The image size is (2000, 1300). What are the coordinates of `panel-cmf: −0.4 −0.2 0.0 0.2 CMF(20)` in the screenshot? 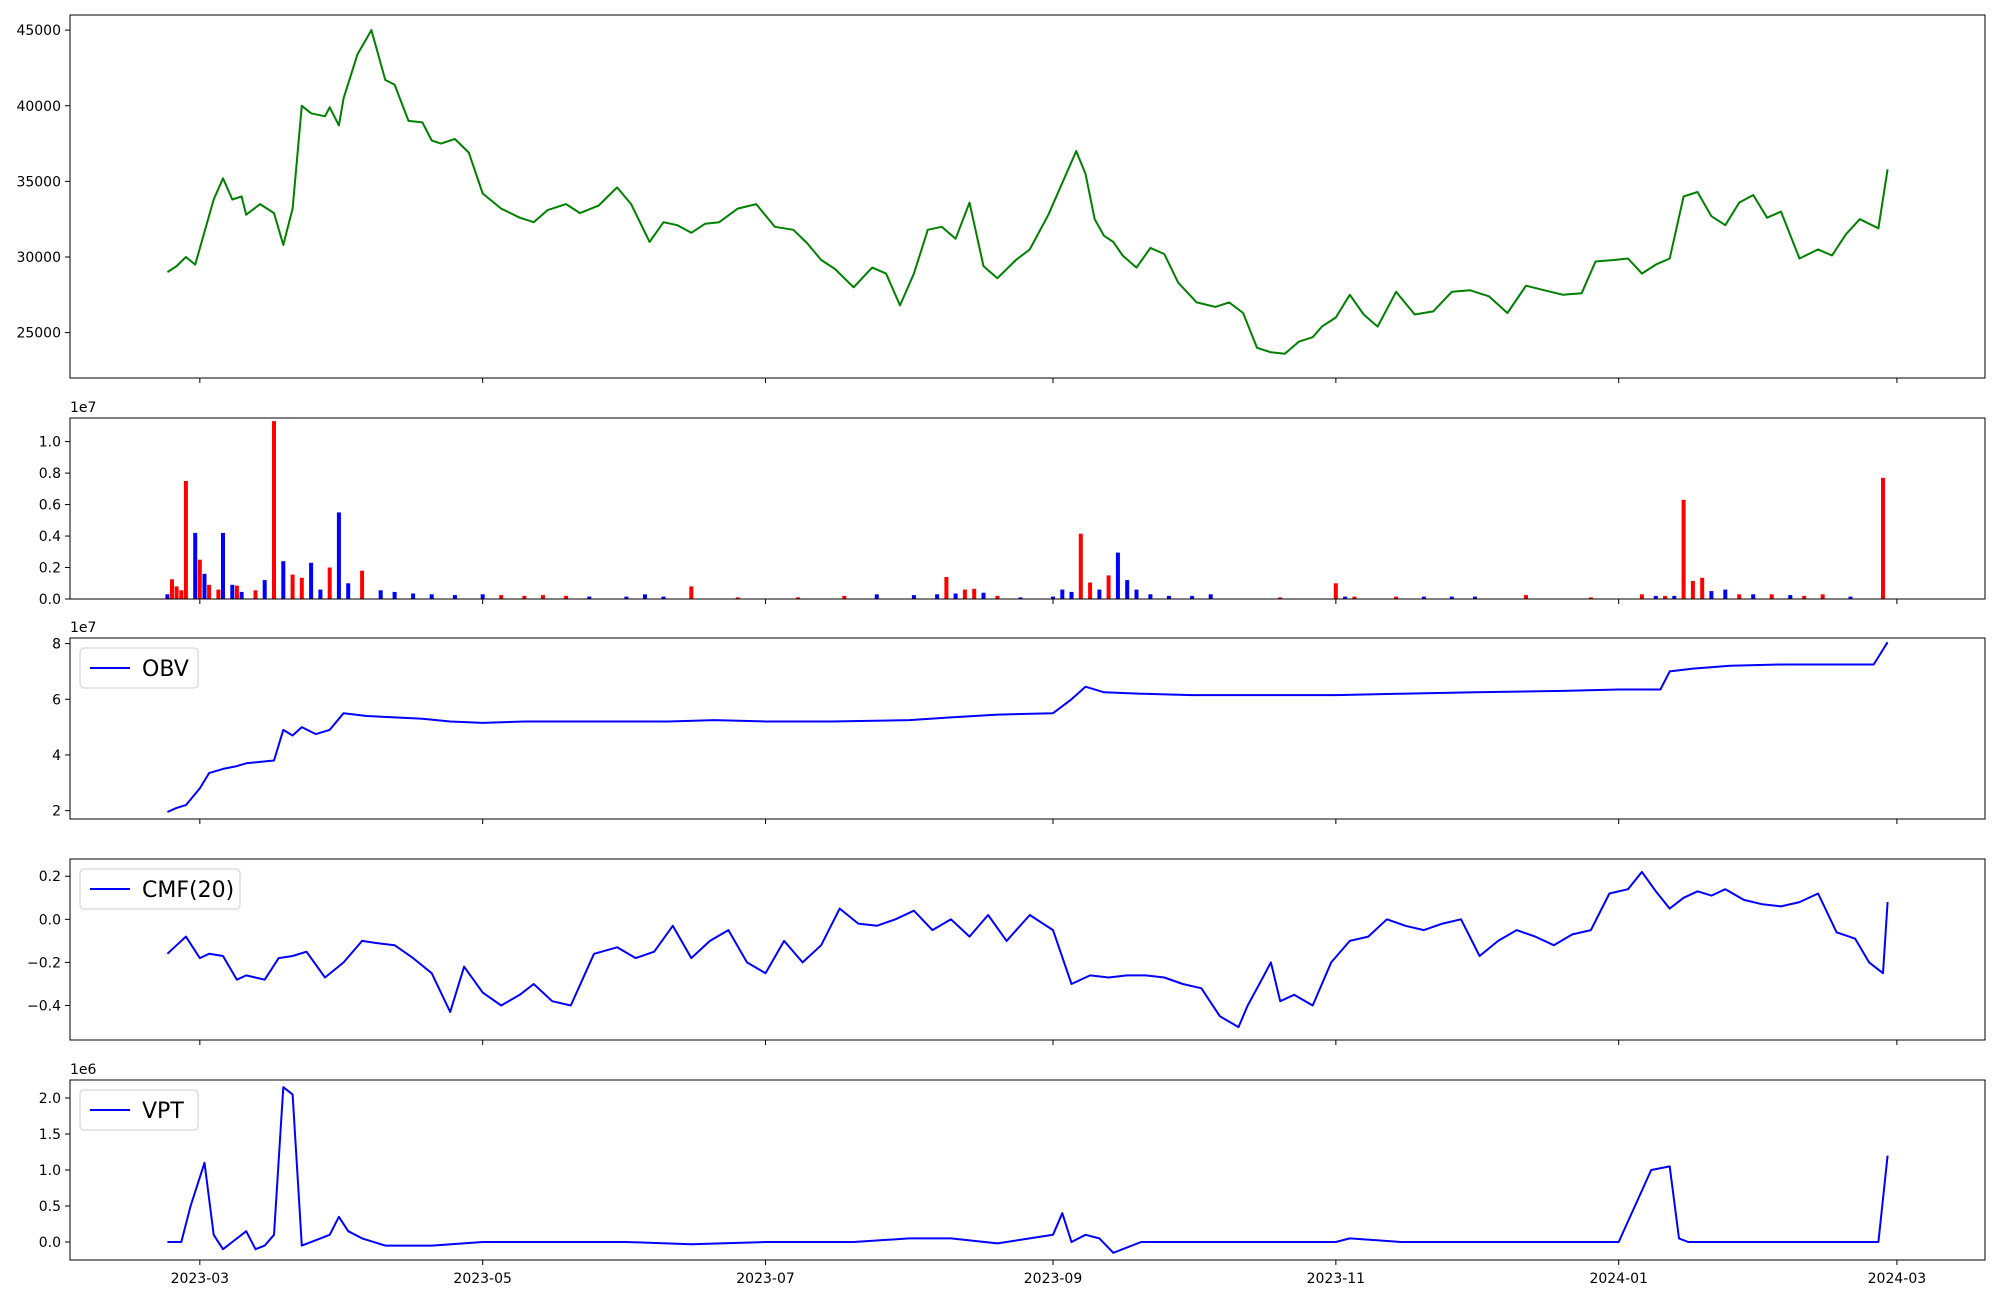 It's located at (1006, 951).